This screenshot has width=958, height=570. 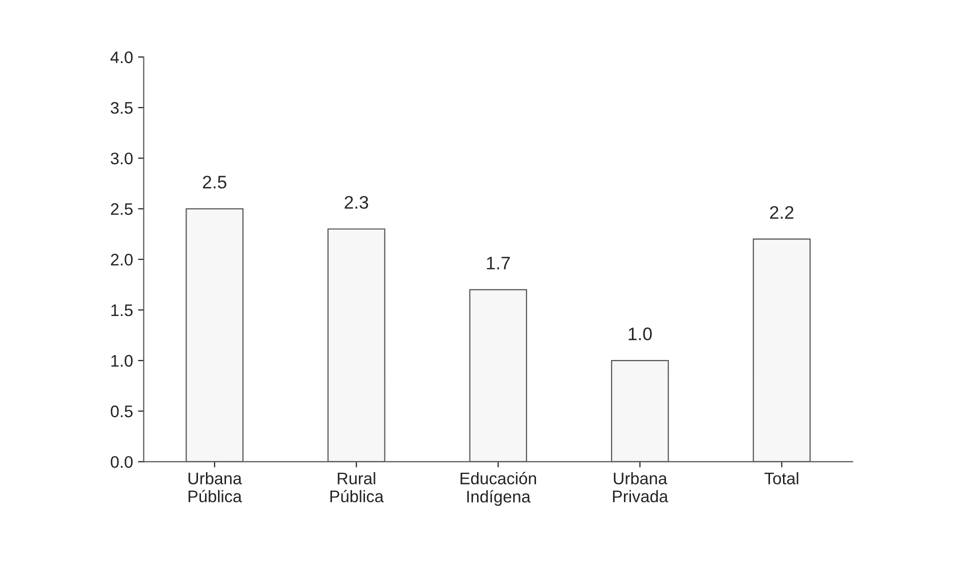 I want to click on x-tick-label: Total, so click(x=781, y=478).